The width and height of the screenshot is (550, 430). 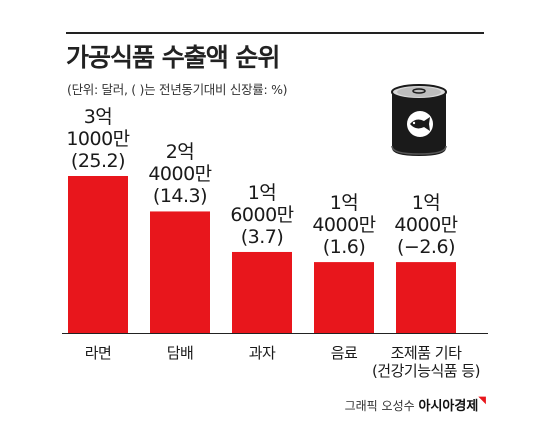 What do you see at coordinates (379, 406) in the screenshot?
I see `credit-text: 그래픽 오성수` at bounding box center [379, 406].